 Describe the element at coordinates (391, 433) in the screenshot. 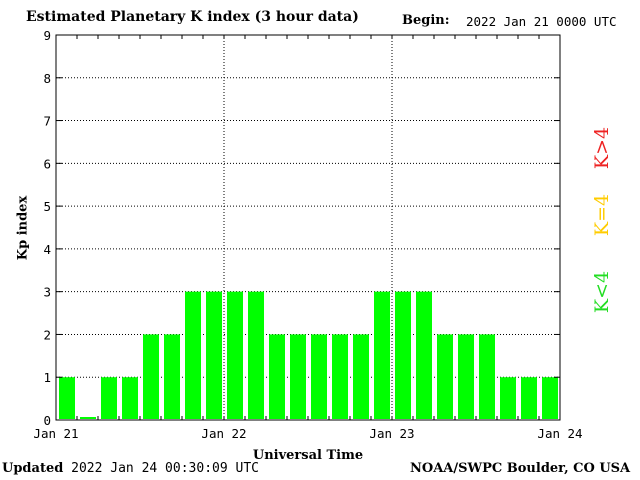

I see `x-tick-label: Jan 23` at that location.